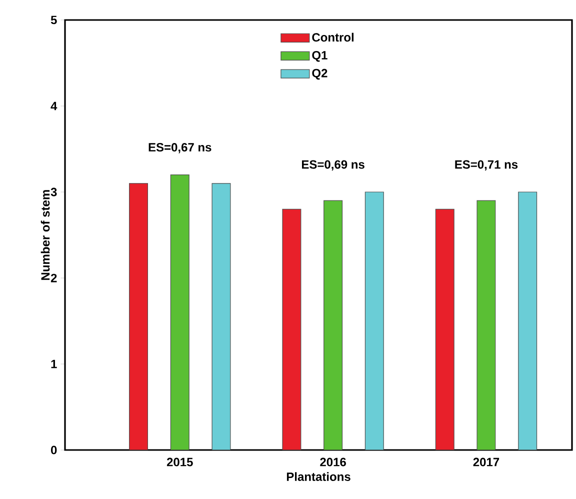 Image resolution: width=576 pixels, height=499 pixels. Describe the element at coordinates (320, 74) in the screenshot. I see `legend-label: Q2` at that location.